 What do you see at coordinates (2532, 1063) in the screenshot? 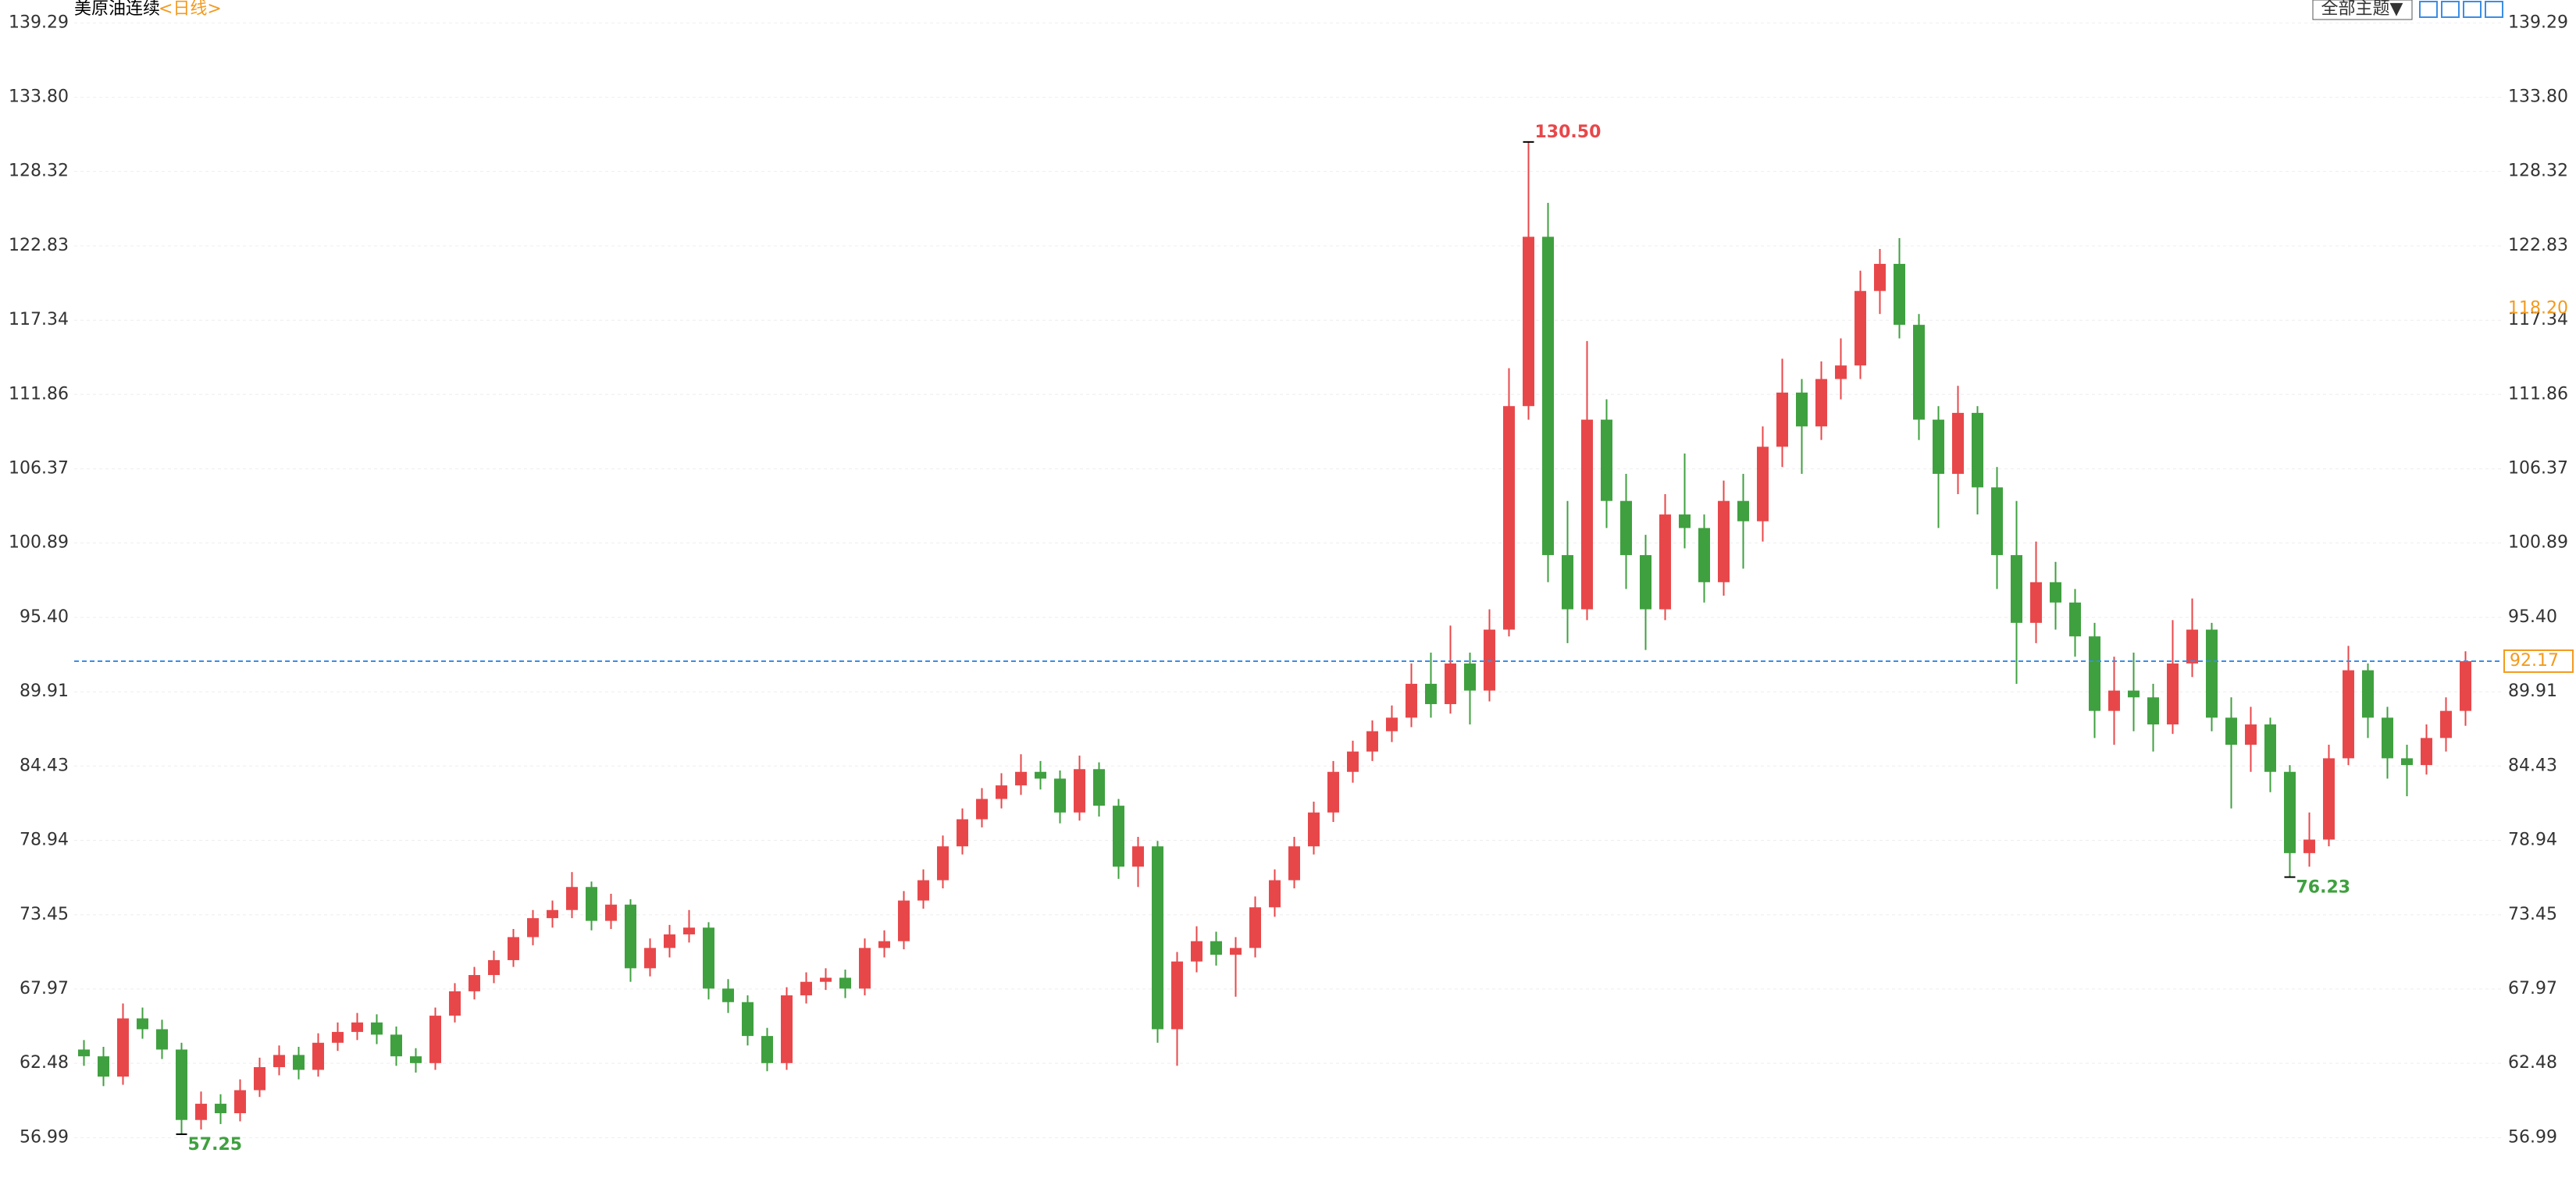
I see `y2-tick-label: 62.48` at bounding box center [2532, 1063].